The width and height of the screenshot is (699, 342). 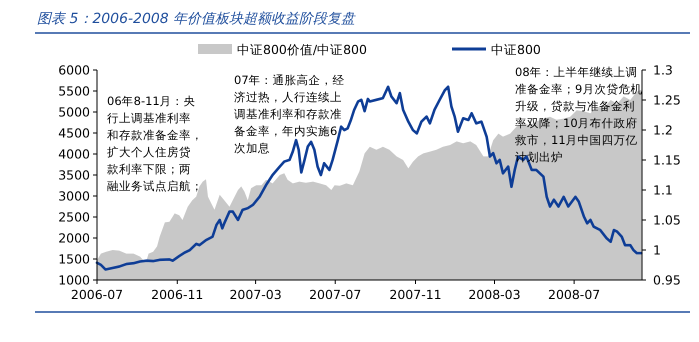 What do you see at coordinates (663, 130) in the screenshot?
I see `y2-tick-label: 1.2` at bounding box center [663, 130].